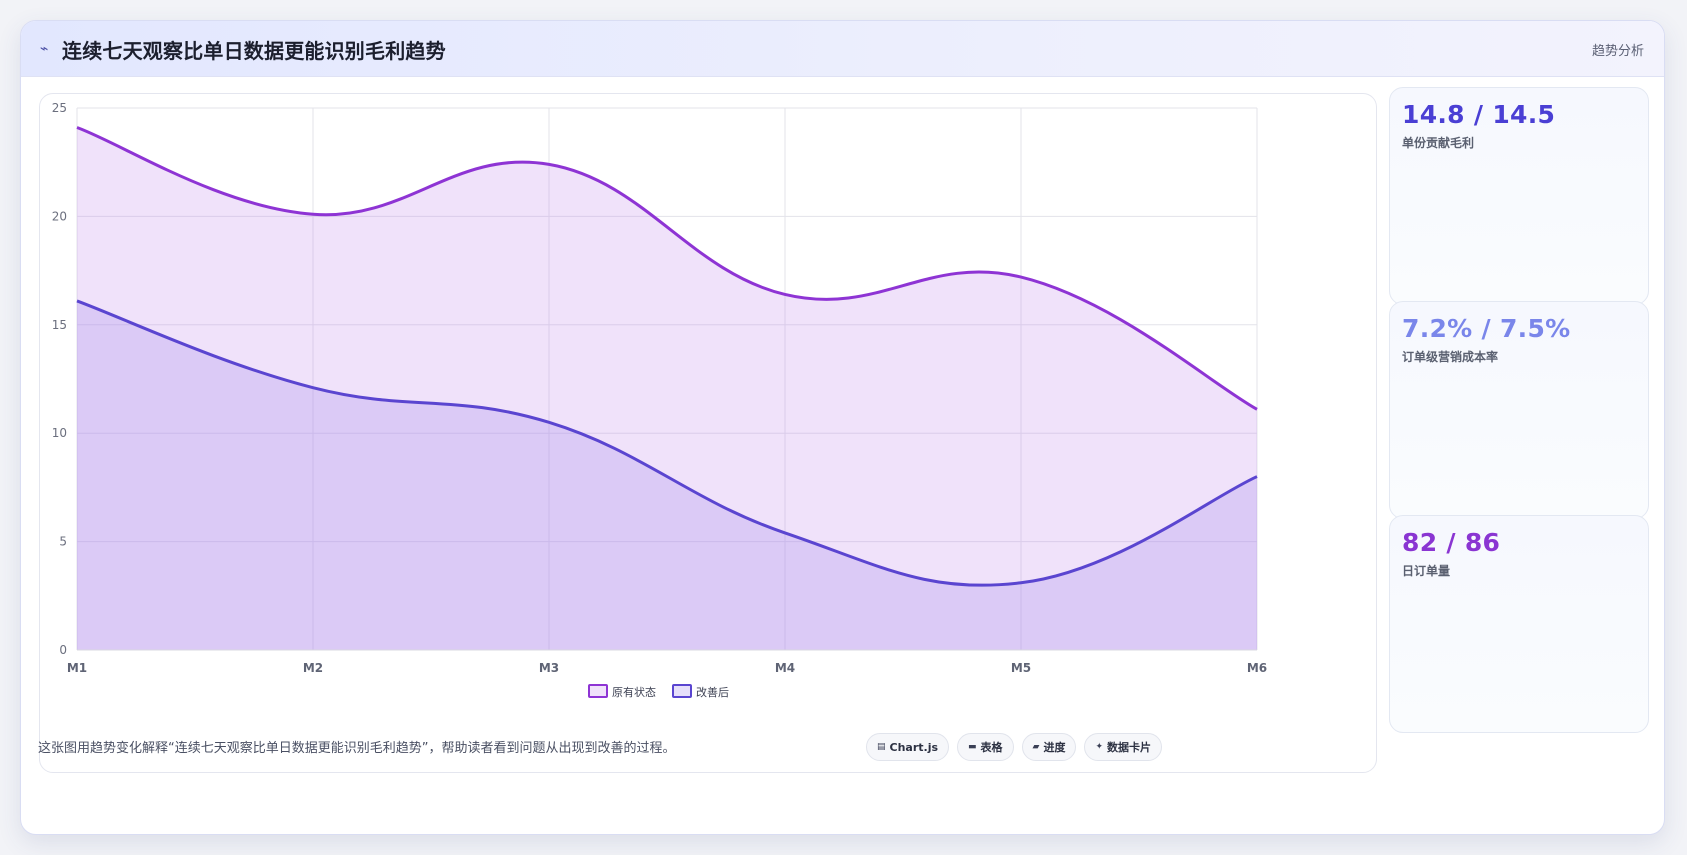  Describe the element at coordinates (77, 668) in the screenshot. I see `x-tick-label: M1` at that location.